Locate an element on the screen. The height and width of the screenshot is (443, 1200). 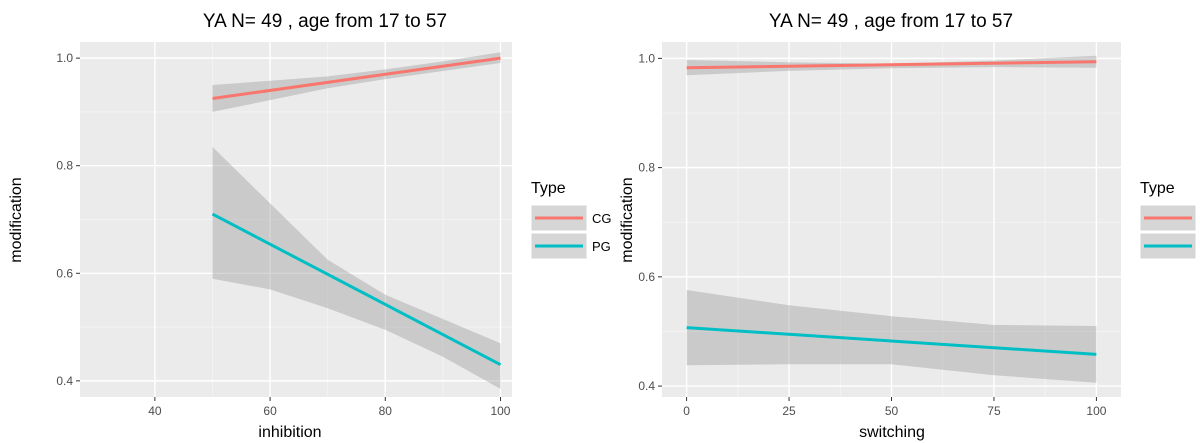
confidence-band-pg is located at coordinates (891, 336).